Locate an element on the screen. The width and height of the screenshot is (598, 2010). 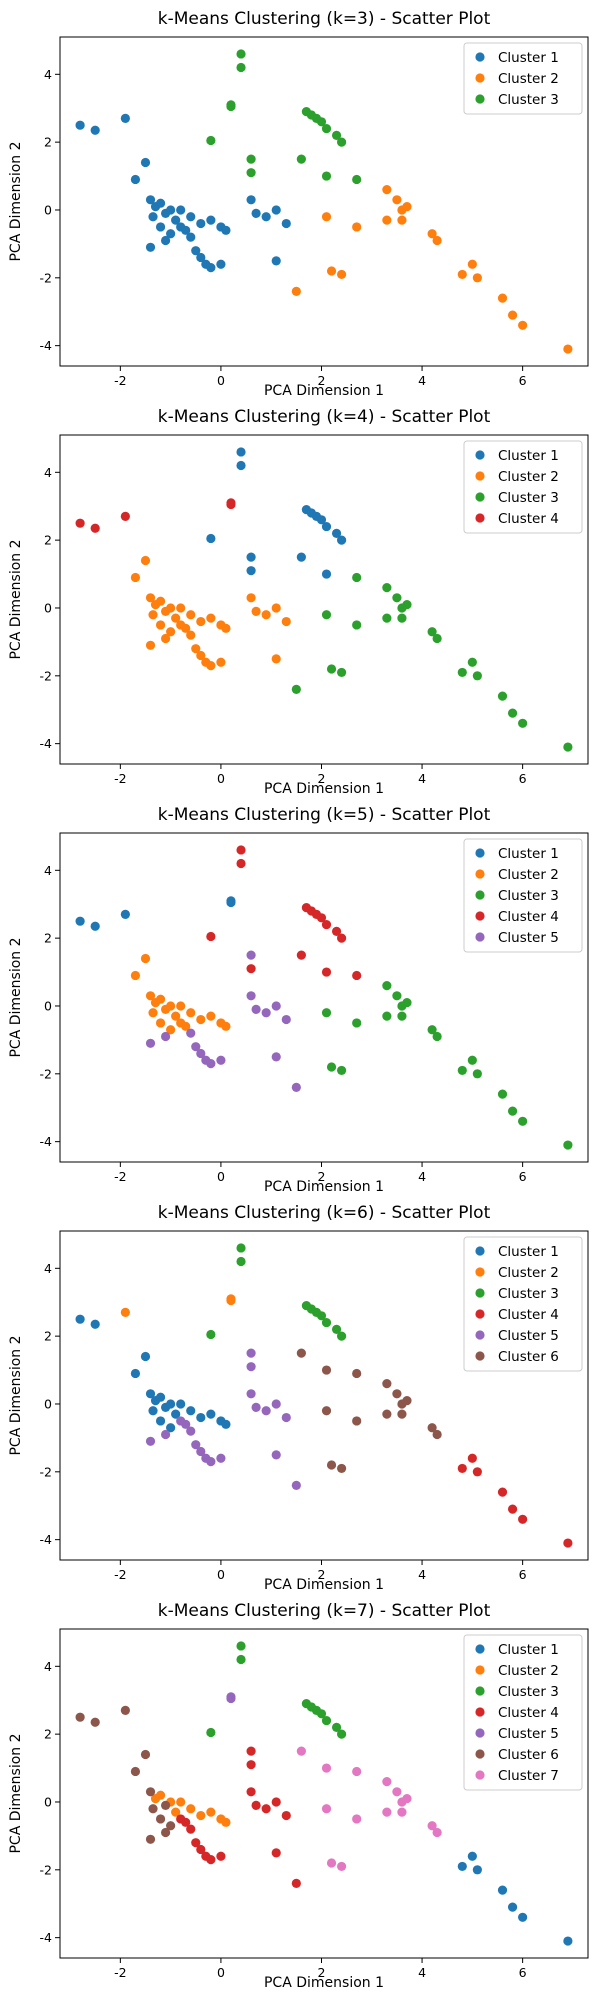
x-axis-label: PCA Dimension 1 is located at coordinates (324, 1187).